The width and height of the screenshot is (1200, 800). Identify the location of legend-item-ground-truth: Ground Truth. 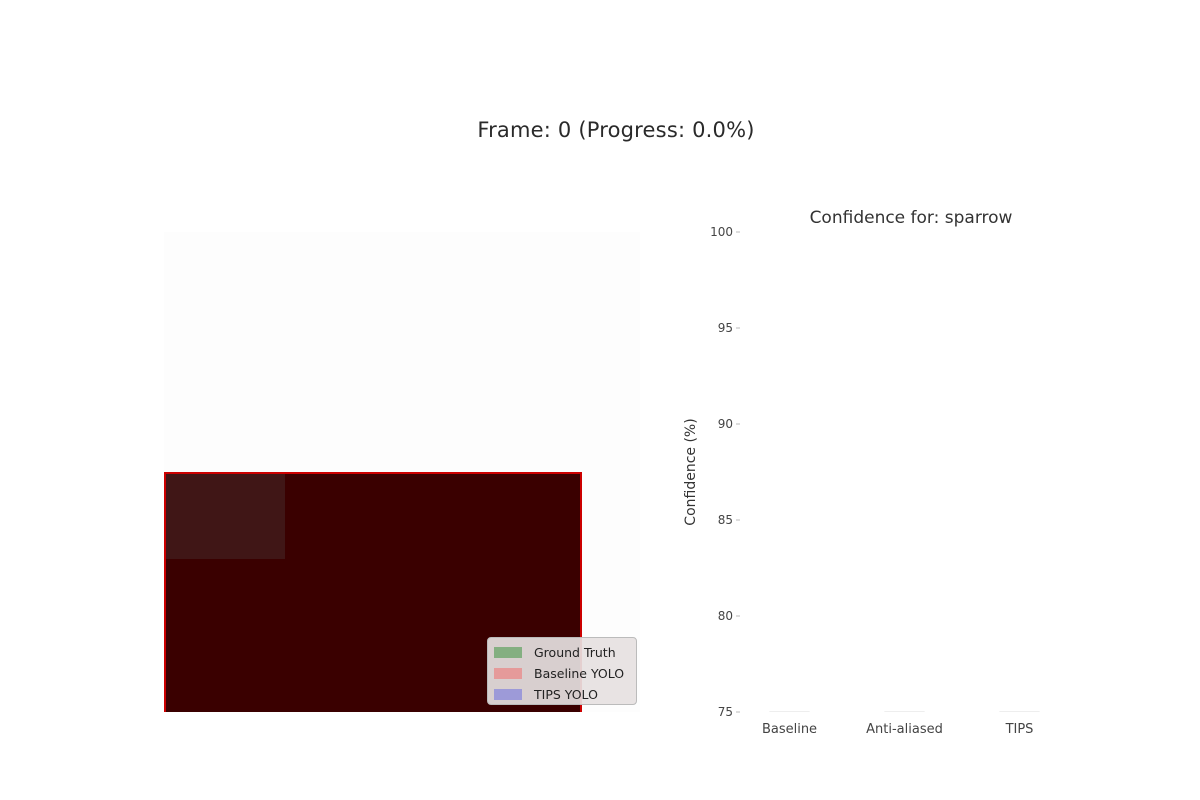
(562, 652).